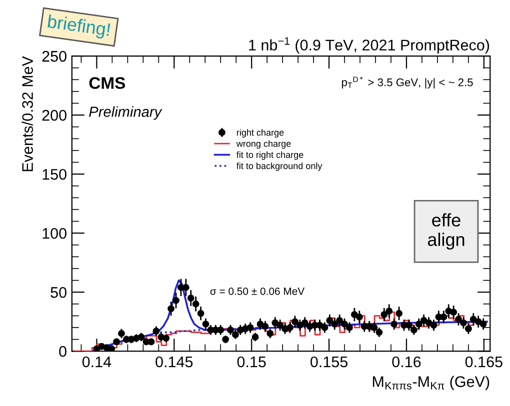 The width and height of the screenshot is (510, 406). What do you see at coordinates (329, 362) in the screenshot?
I see `x-tick-label: 0.155` at bounding box center [329, 362].